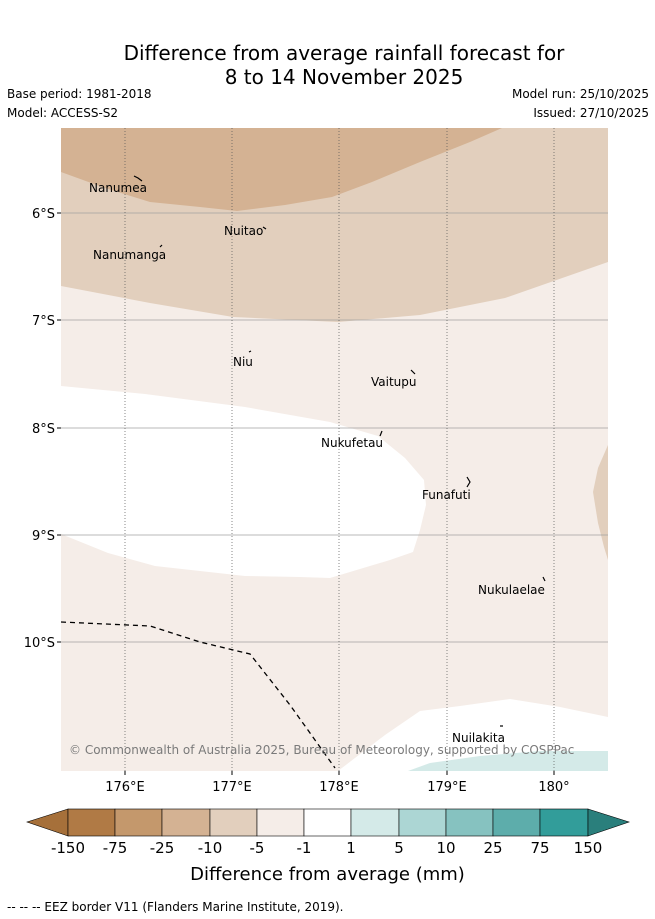  I want to click on colorbar-tick-neg75: -75, so click(115, 848).